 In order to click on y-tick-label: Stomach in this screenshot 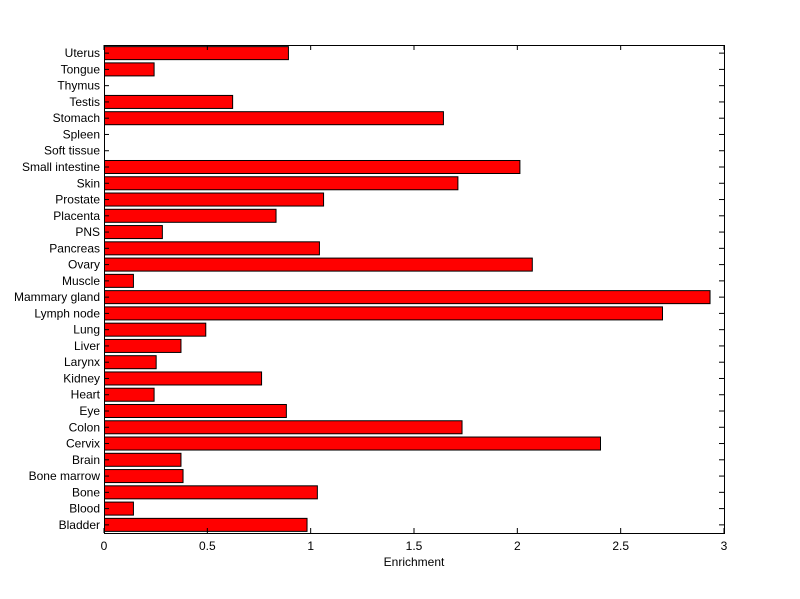, I will do `click(76, 118)`.